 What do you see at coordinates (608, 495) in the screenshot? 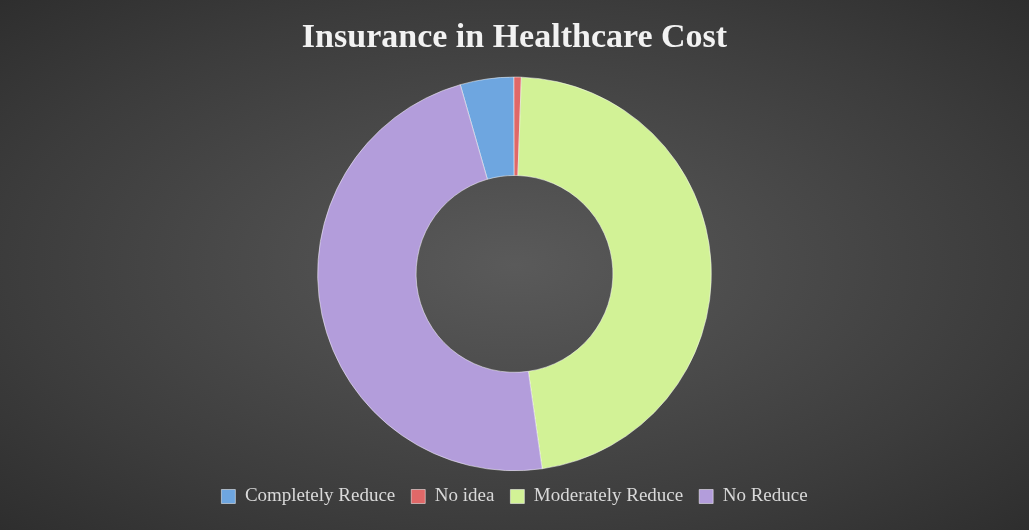
I see `legend-label: Moderately Reduce` at bounding box center [608, 495].